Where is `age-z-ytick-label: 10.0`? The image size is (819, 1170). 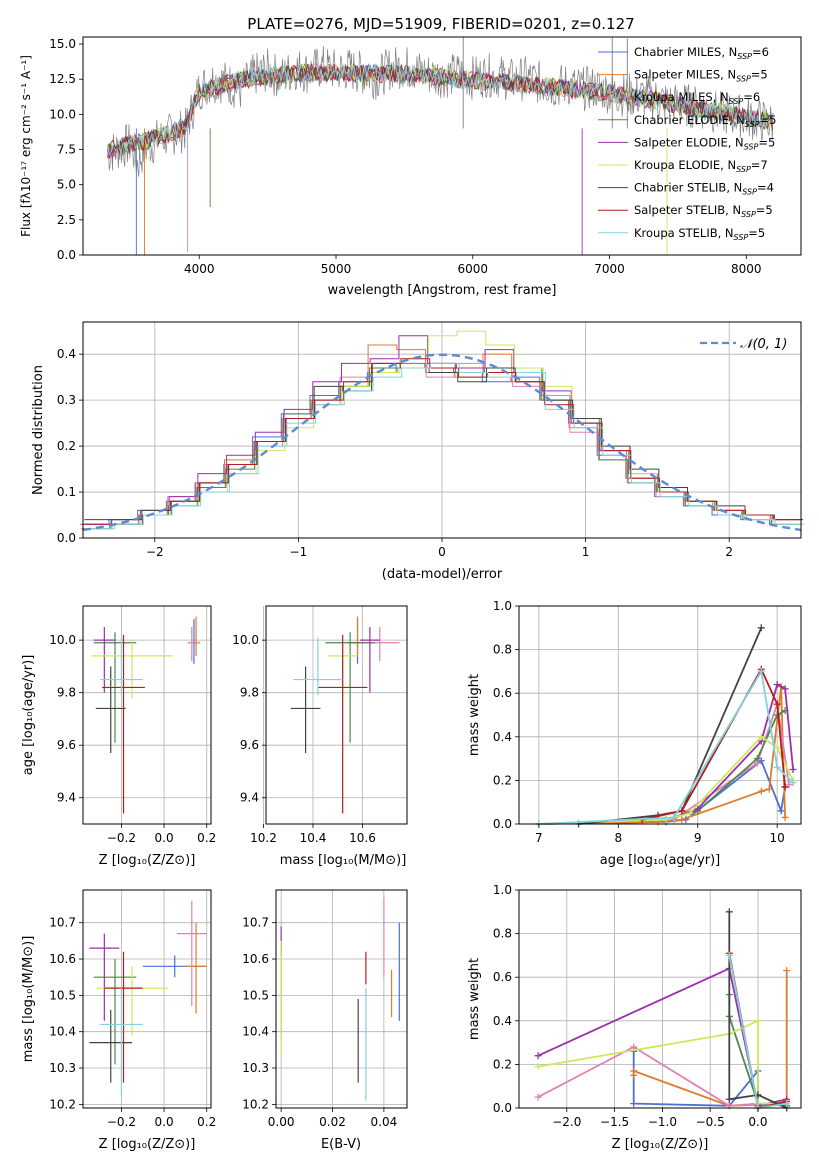
age-z-ytick-label: 10.0 is located at coordinates (62, 640).